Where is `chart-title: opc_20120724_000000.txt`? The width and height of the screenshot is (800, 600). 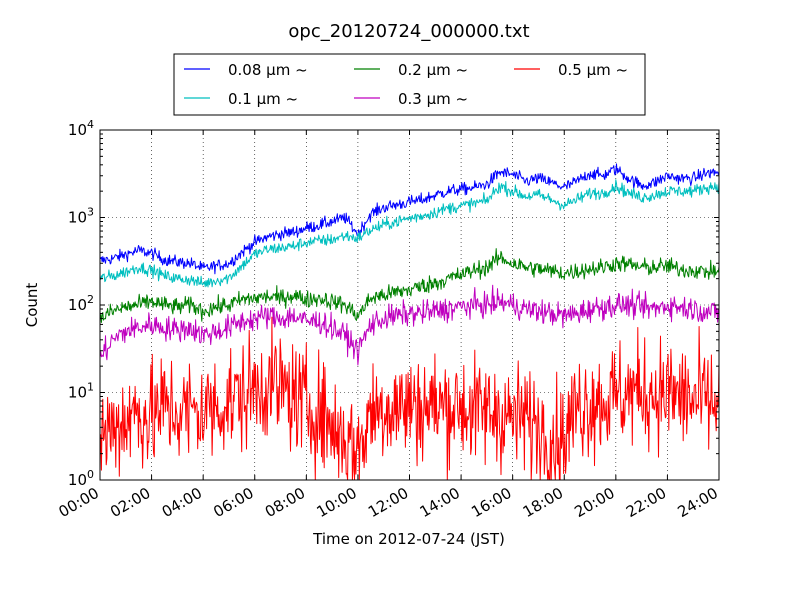
chart-title: opc_20120724_000000.txt is located at coordinates (408, 31).